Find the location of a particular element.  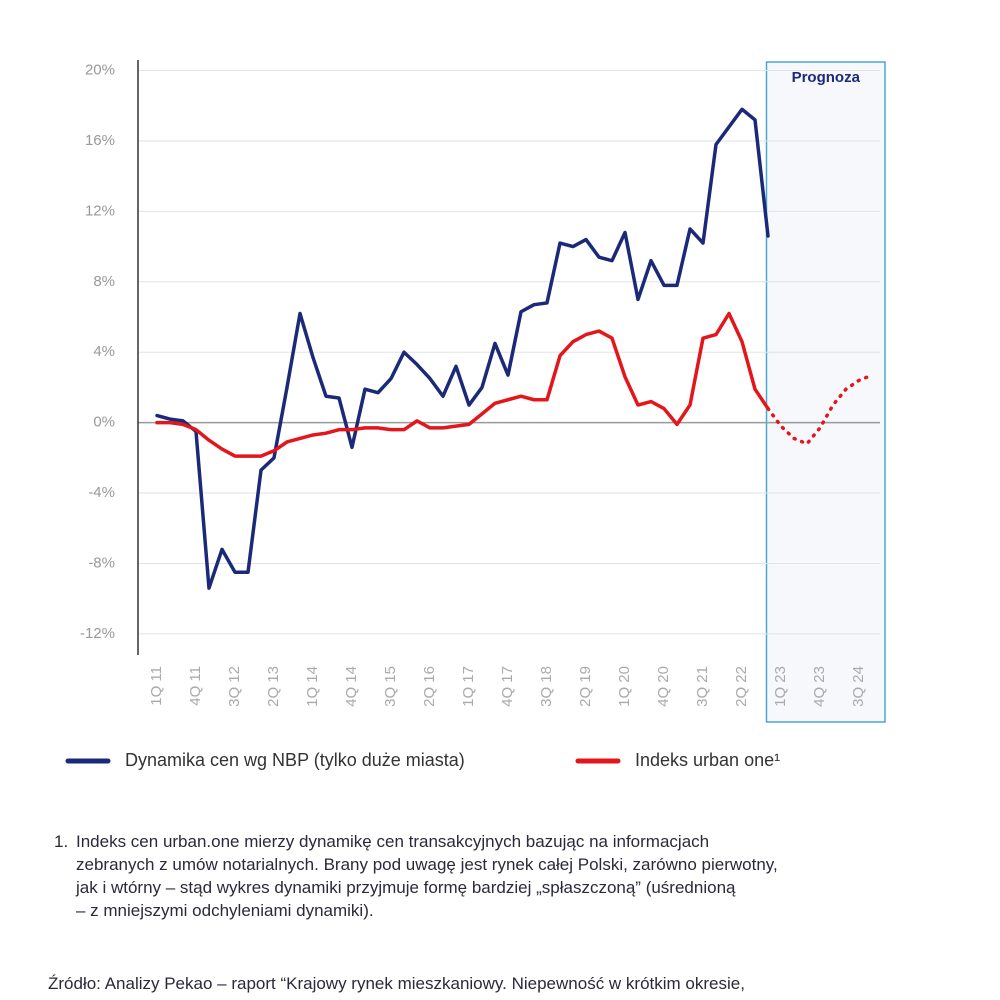

x-tick-label: 1Q 11 is located at coordinates (156, 686).